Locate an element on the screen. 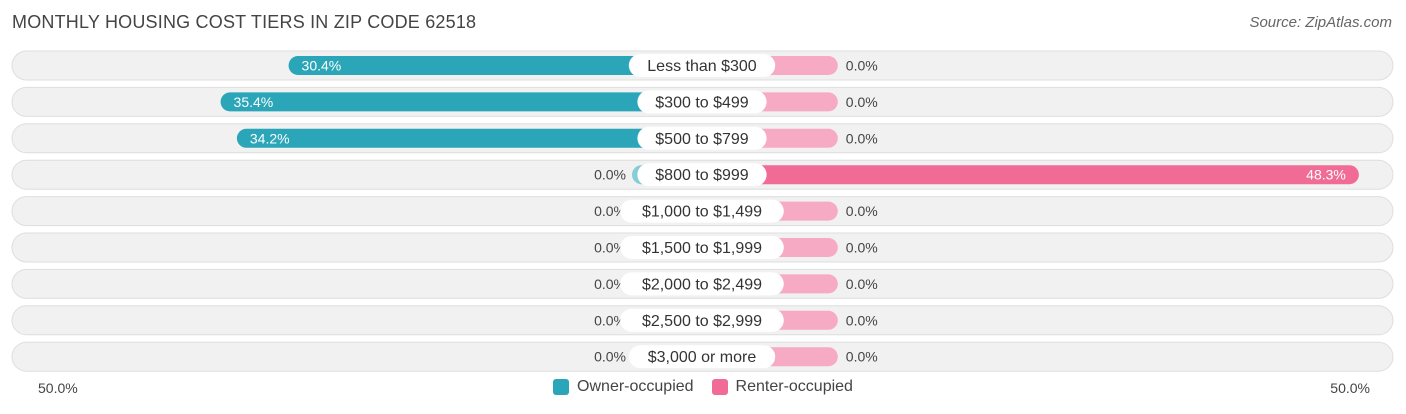  category-label: $500 to $799 is located at coordinates (702, 139).